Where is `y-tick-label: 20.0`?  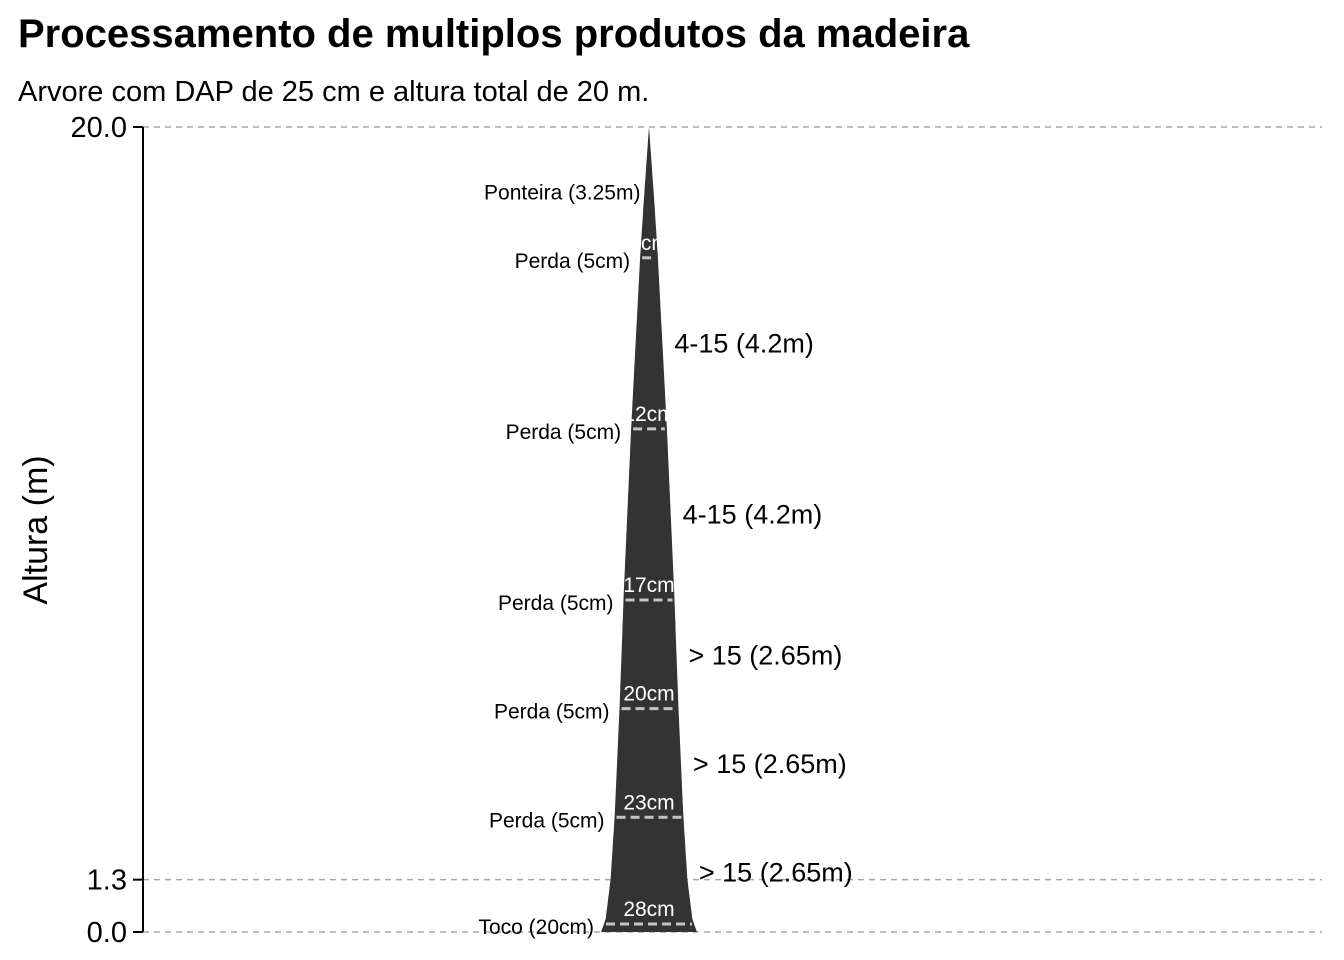 y-tick-label: 20.0 is located at coordinates (99, 128).